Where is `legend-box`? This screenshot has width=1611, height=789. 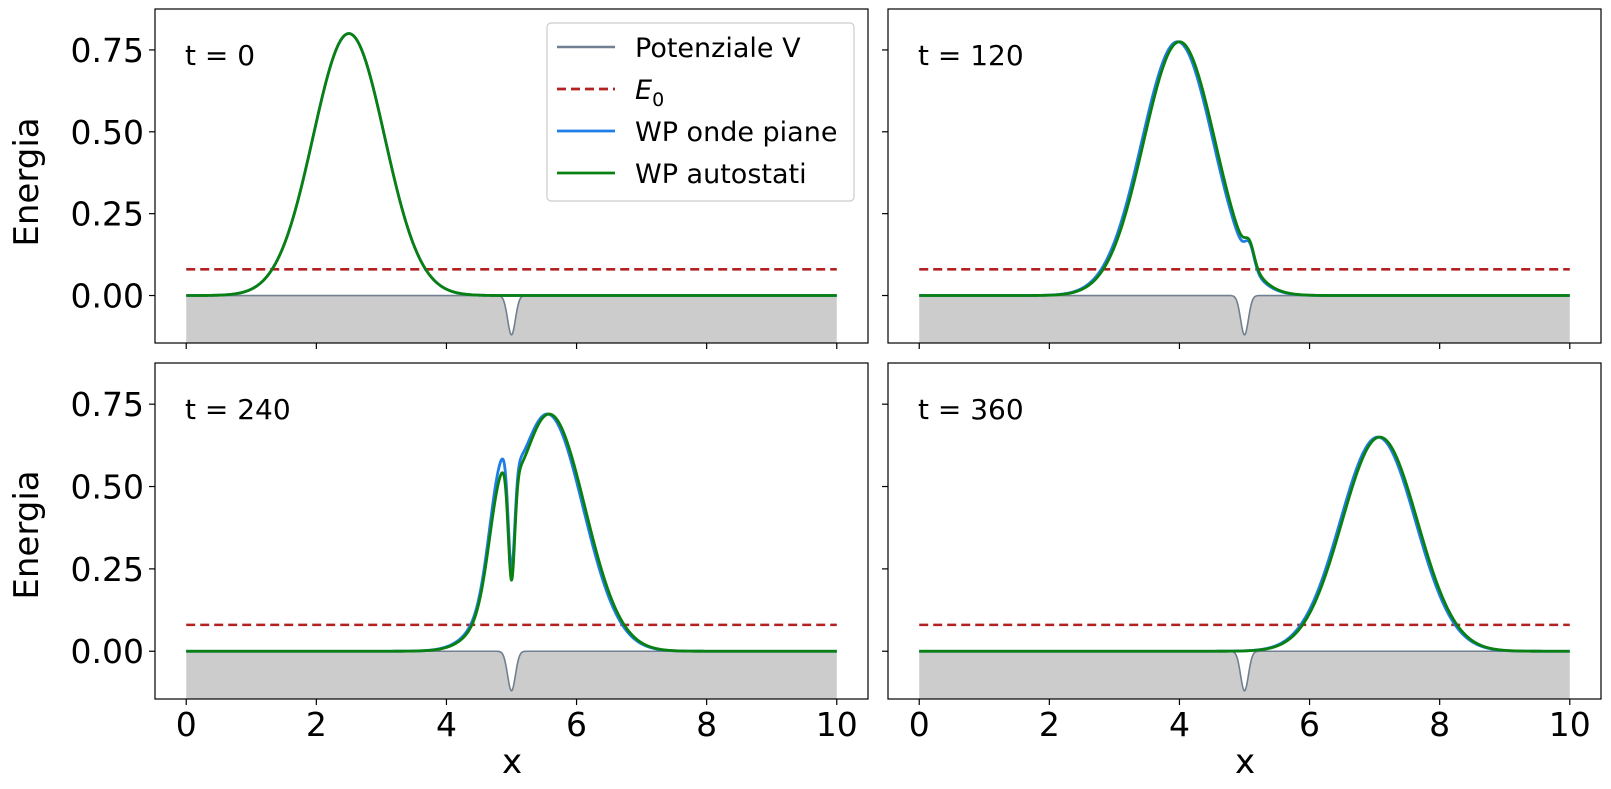 legend-box is located at coordinates (700, 112).